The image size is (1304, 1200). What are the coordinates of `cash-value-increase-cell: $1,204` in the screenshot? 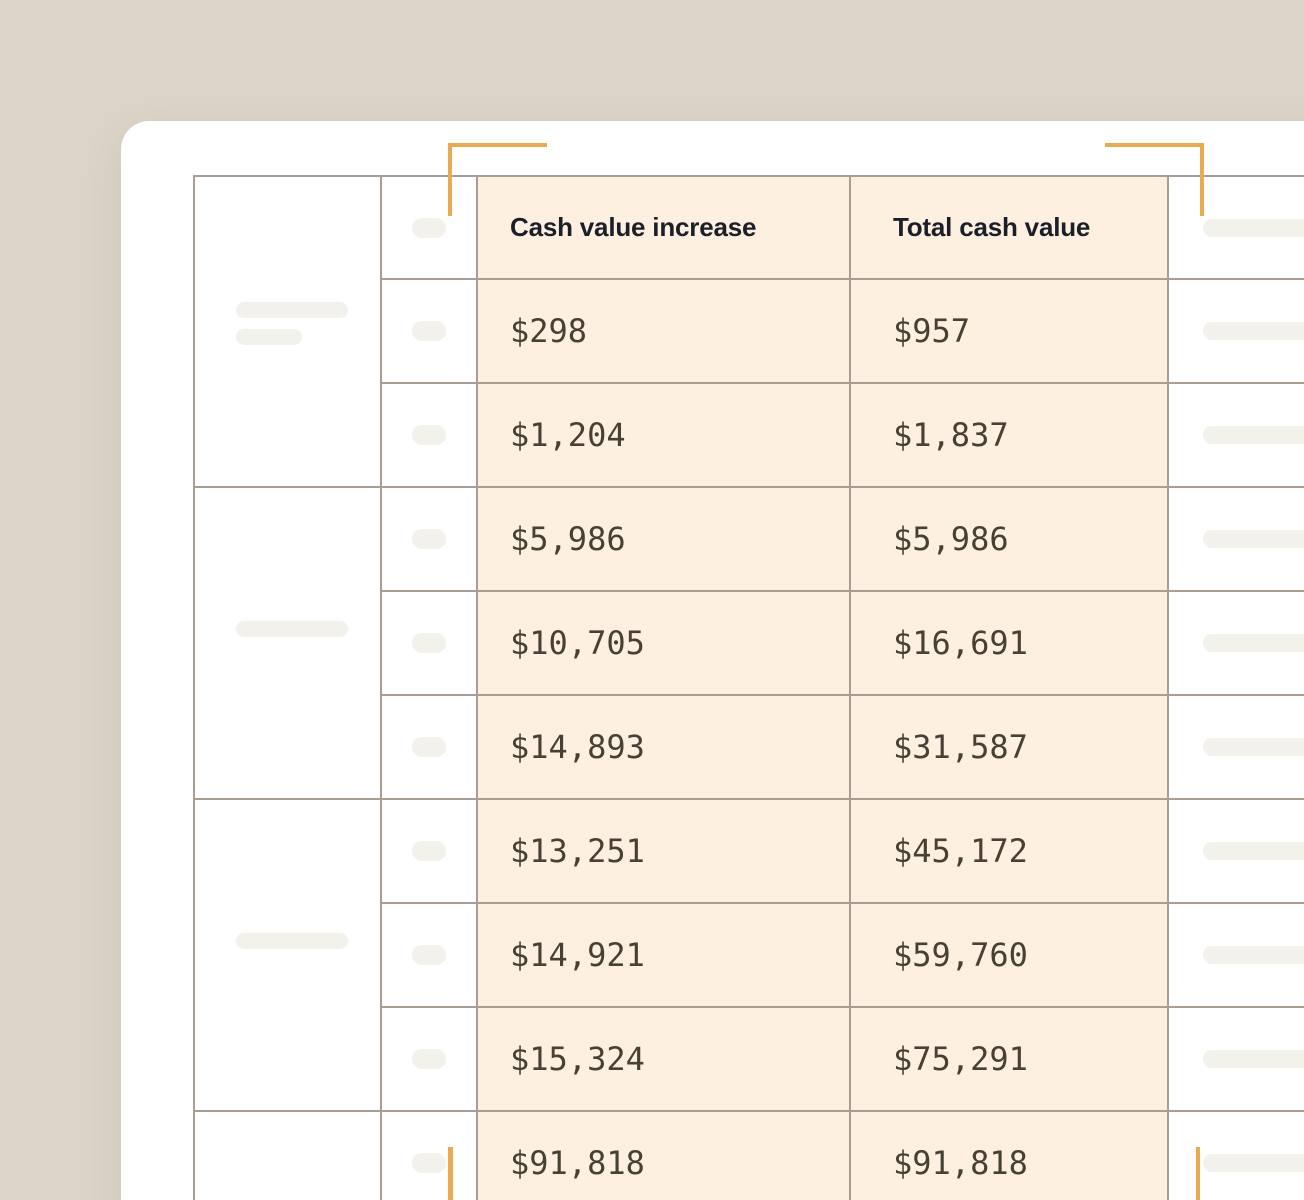 It's located at (663, 435).